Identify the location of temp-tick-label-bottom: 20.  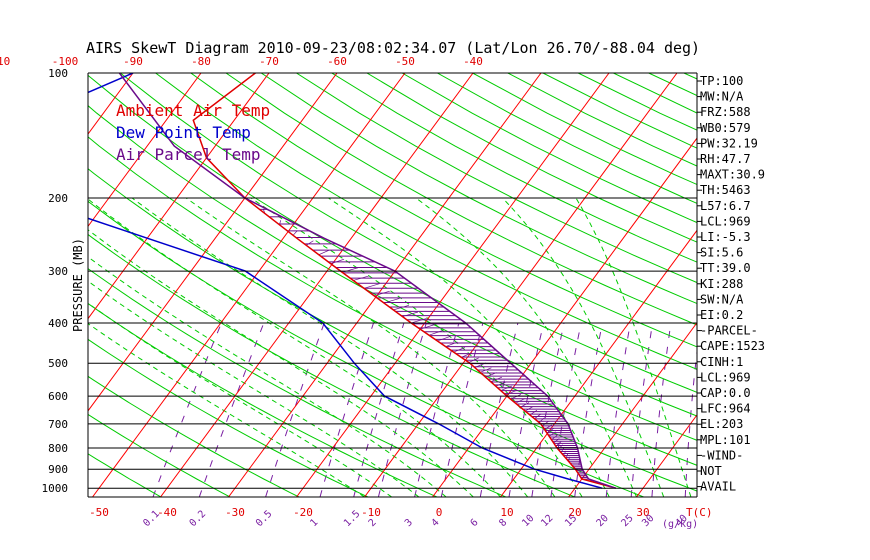
(574, 512).